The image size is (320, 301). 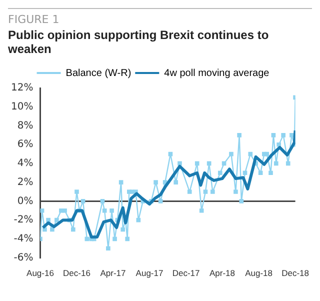 I want to click on y-tick-label: -2%, so click(x=24, y=220).